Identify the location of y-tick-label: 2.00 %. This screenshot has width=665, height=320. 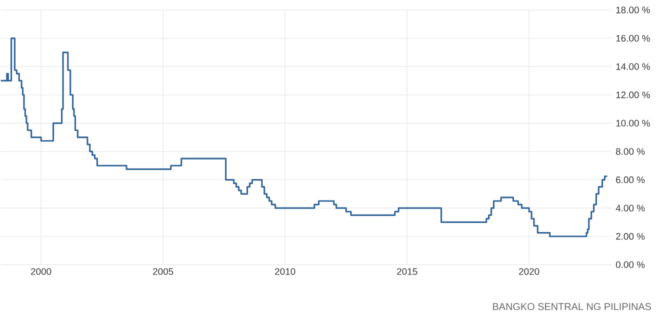
(630, 236).